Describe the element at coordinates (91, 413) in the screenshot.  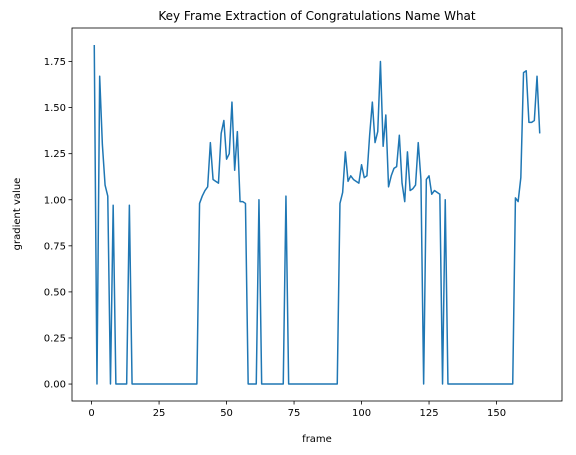
I see `x-tick-label: 0` at that location.